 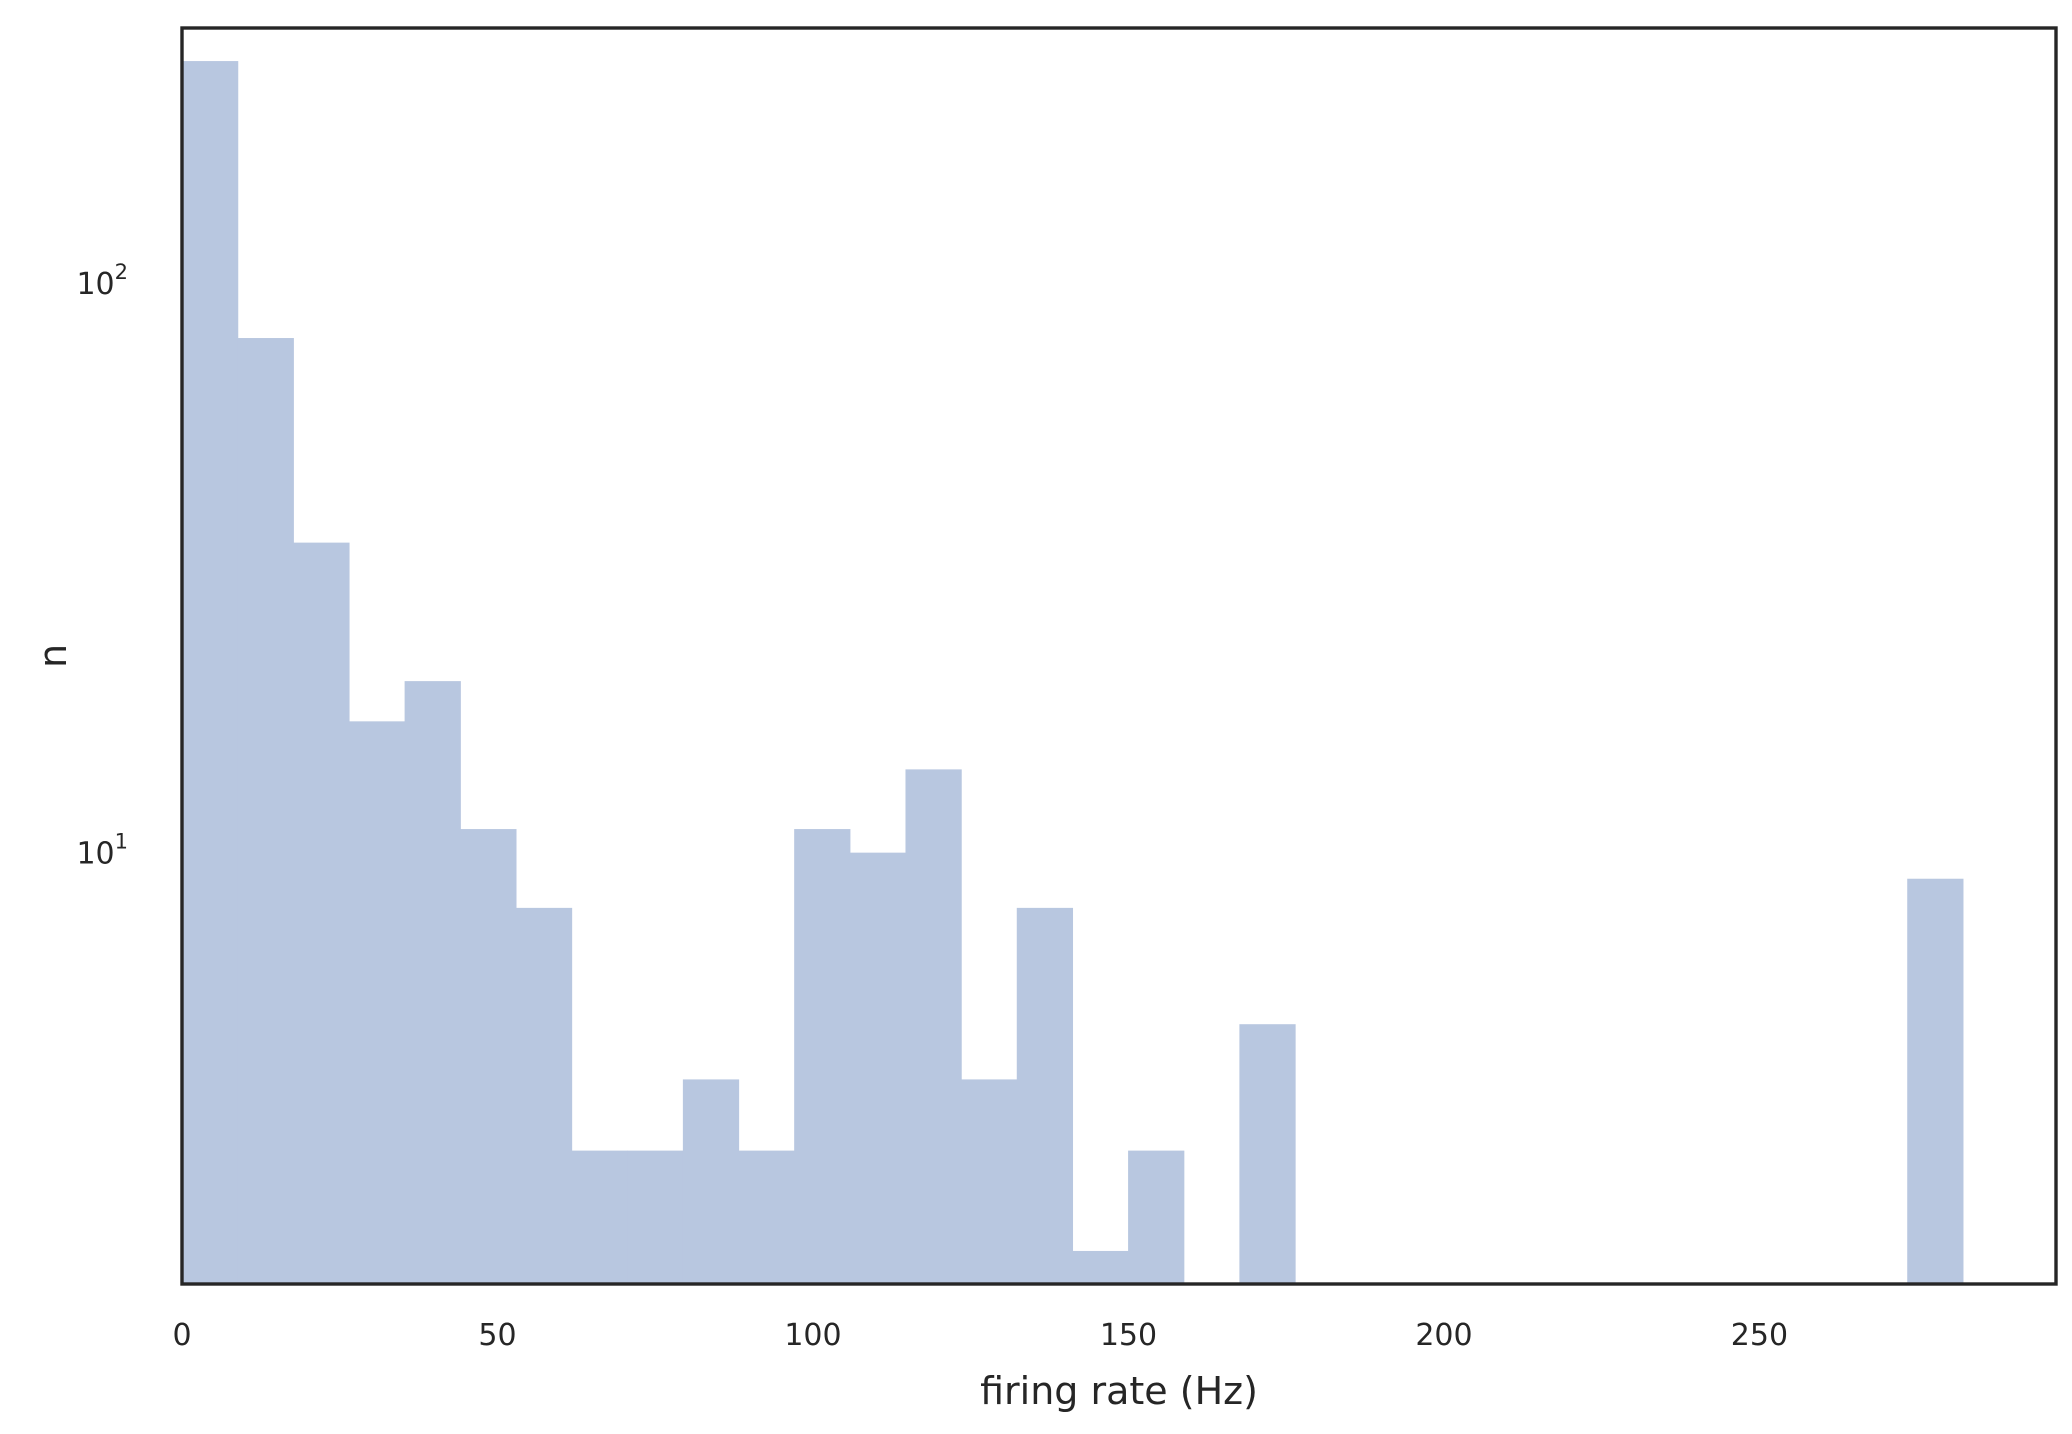 I want to click on x-tick-label: 200, so click(x=1443, y=1335).